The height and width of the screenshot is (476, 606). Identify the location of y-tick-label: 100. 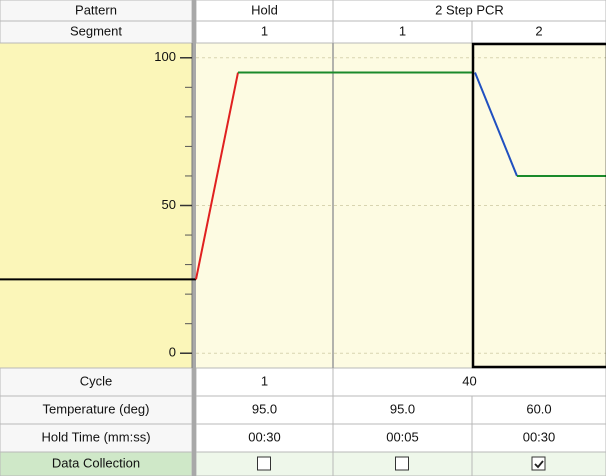
(165, 56).